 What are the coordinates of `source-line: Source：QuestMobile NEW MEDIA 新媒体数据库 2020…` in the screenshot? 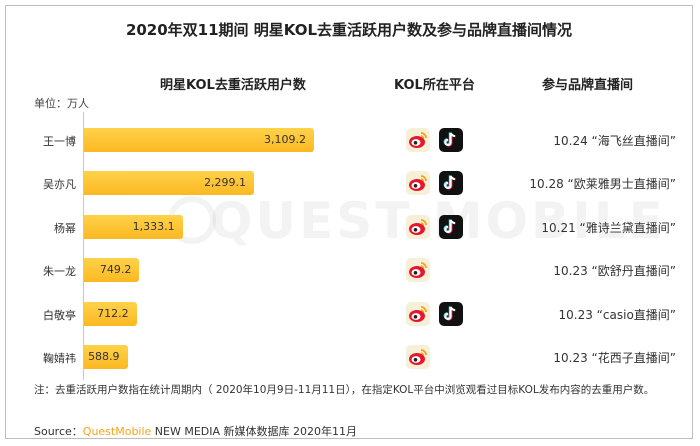 It's located at (196, 430).